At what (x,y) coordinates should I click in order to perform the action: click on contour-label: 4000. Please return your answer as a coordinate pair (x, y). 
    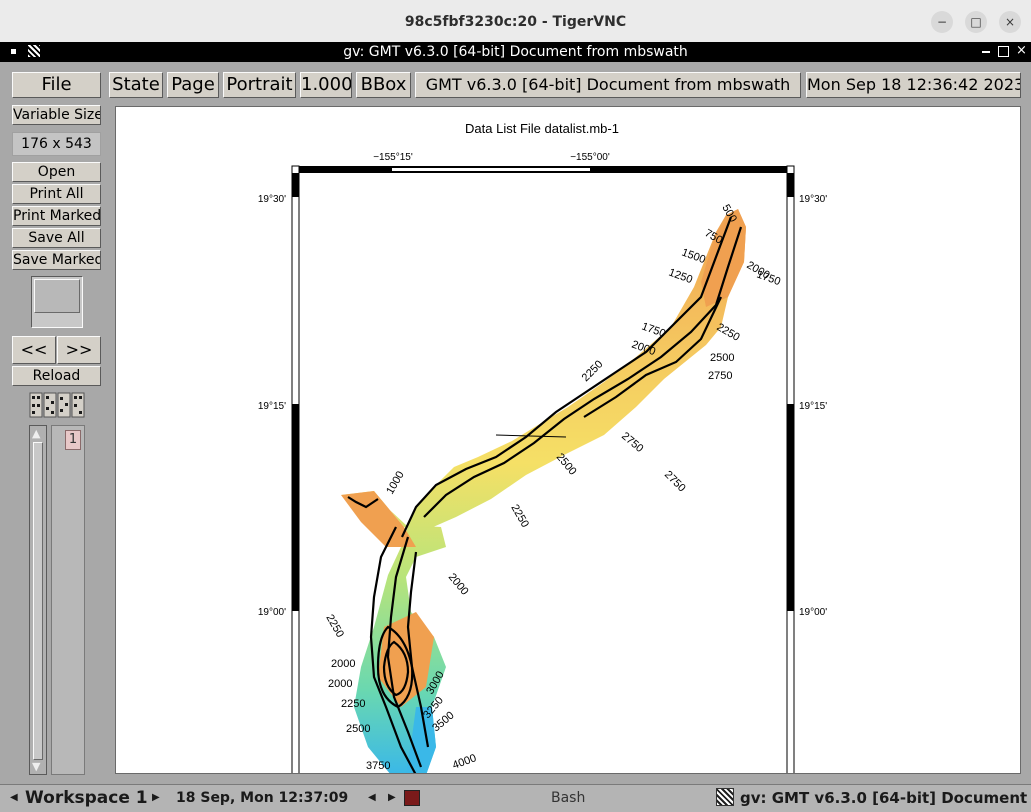
    Looking at the image, I should click on (464, 762).